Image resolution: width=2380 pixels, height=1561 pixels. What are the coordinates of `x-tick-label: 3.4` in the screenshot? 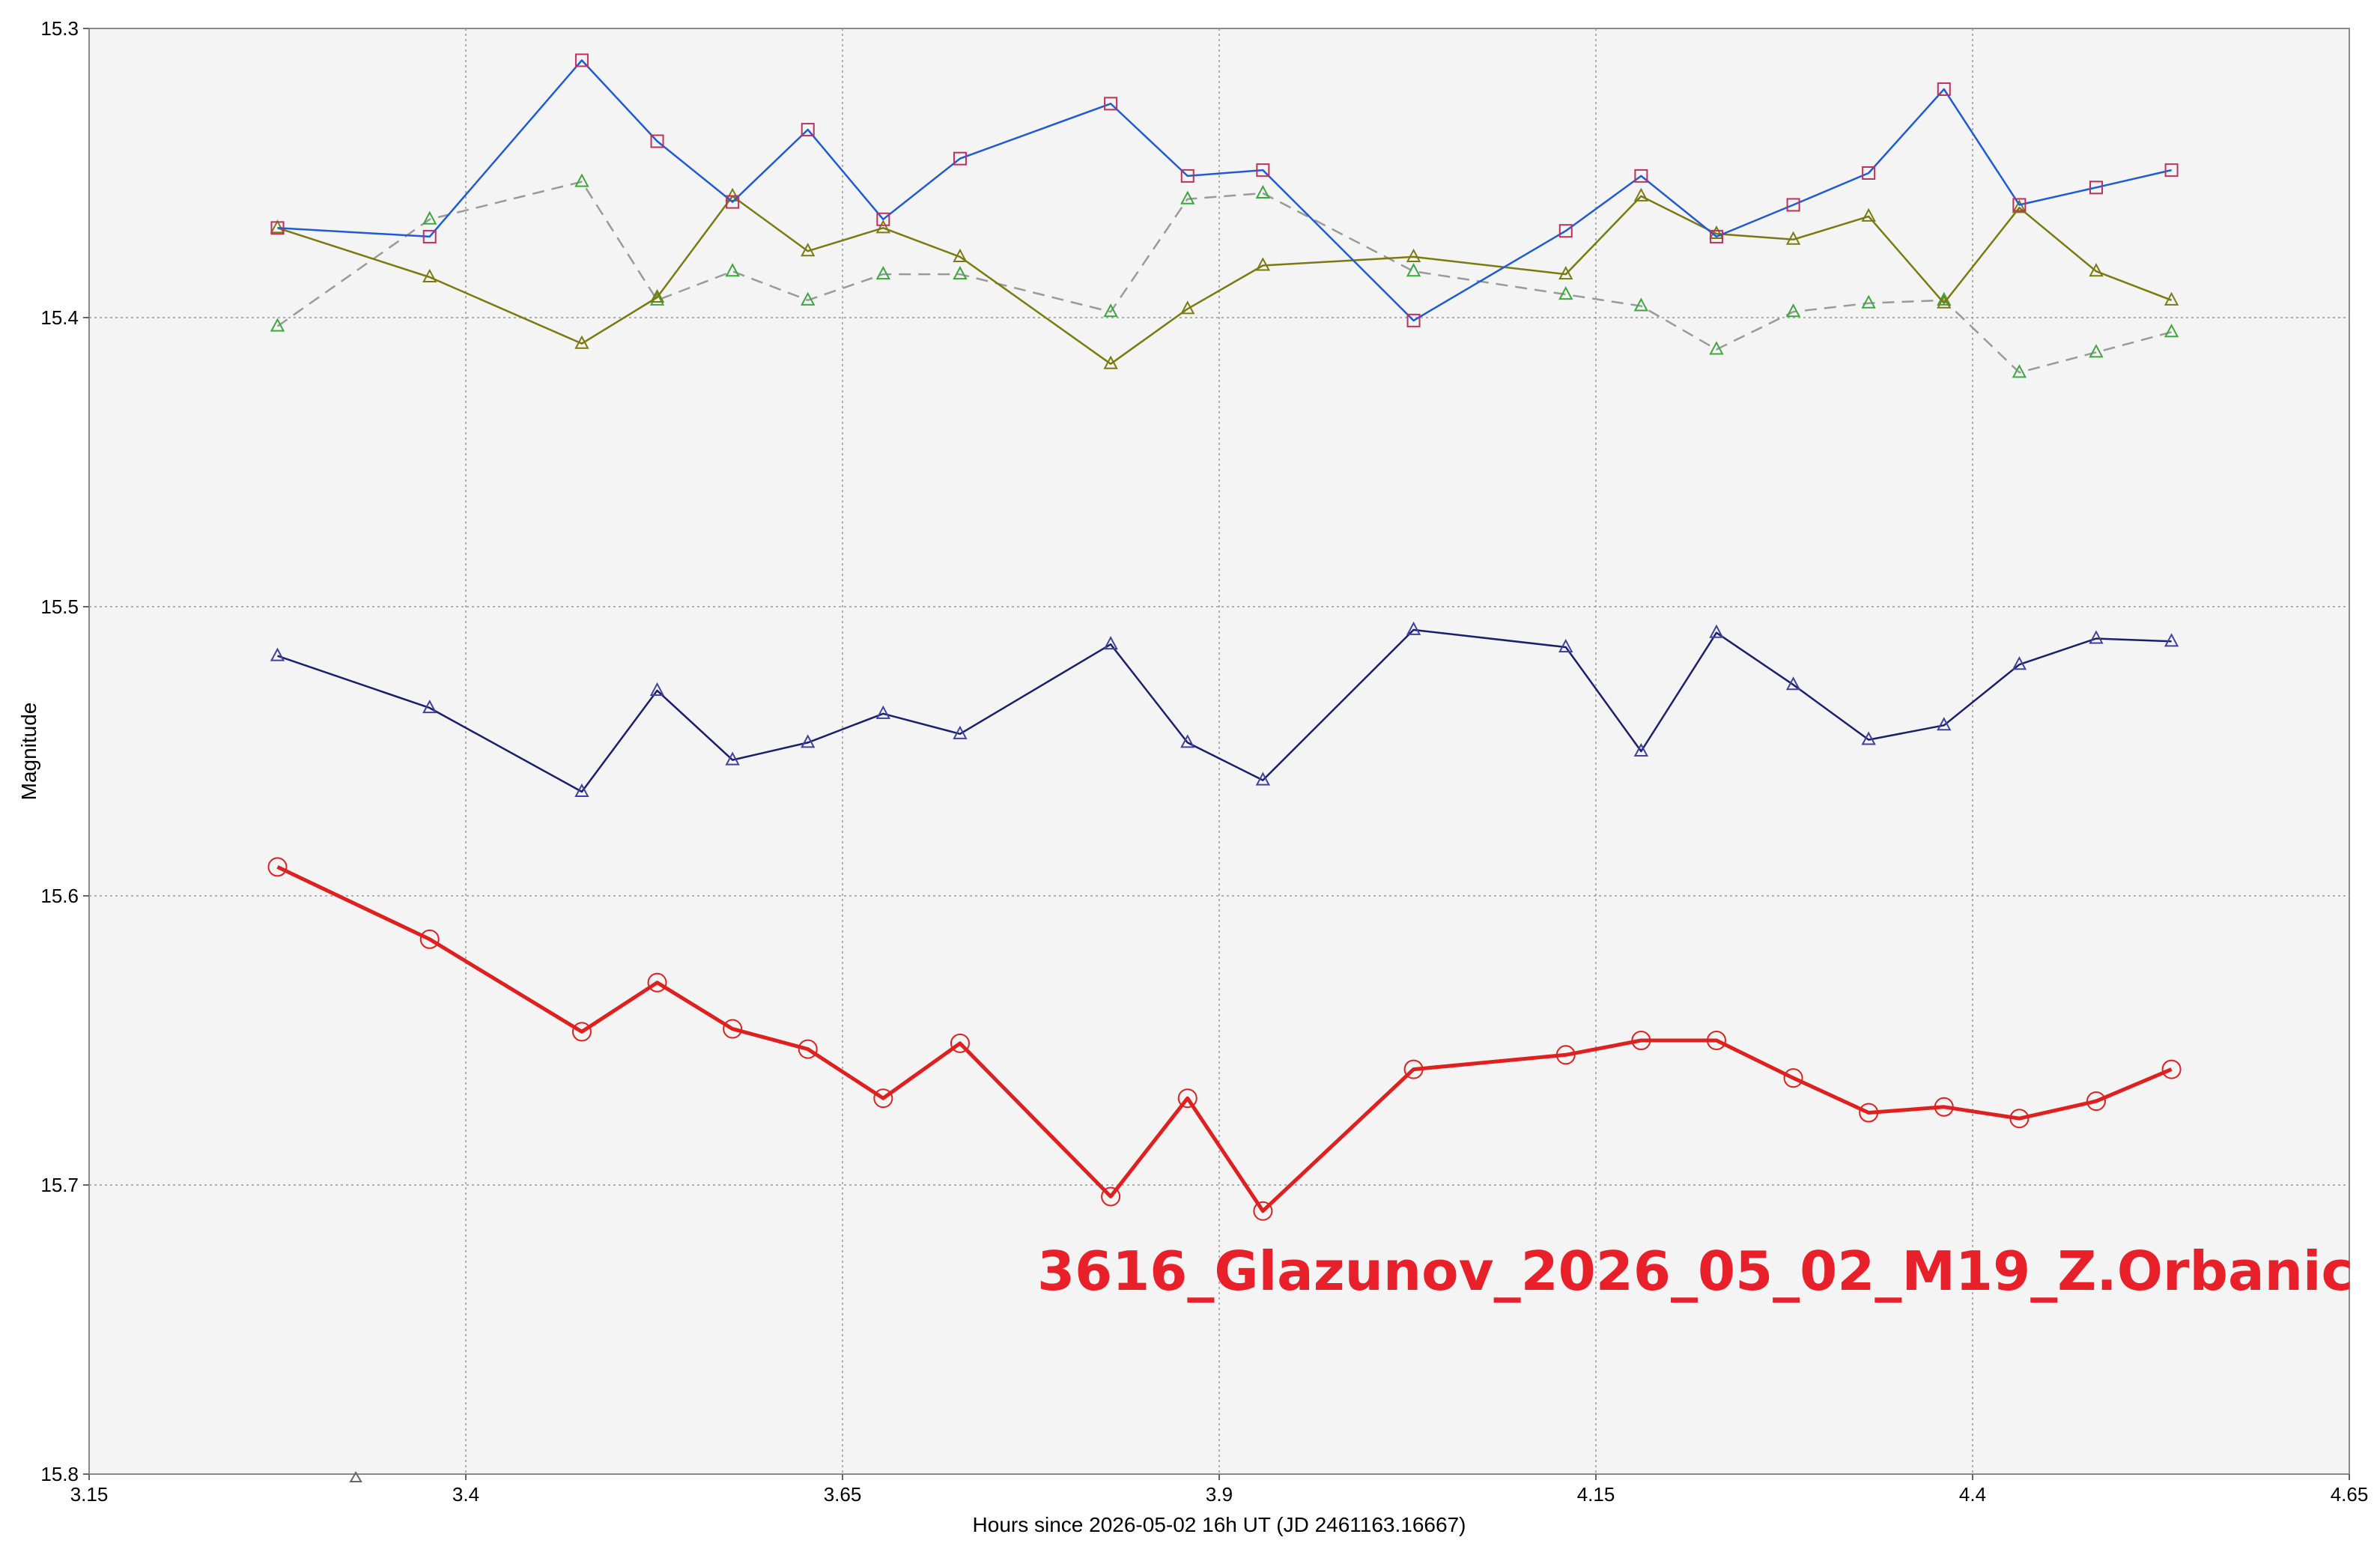 It's located at (465, 1494).